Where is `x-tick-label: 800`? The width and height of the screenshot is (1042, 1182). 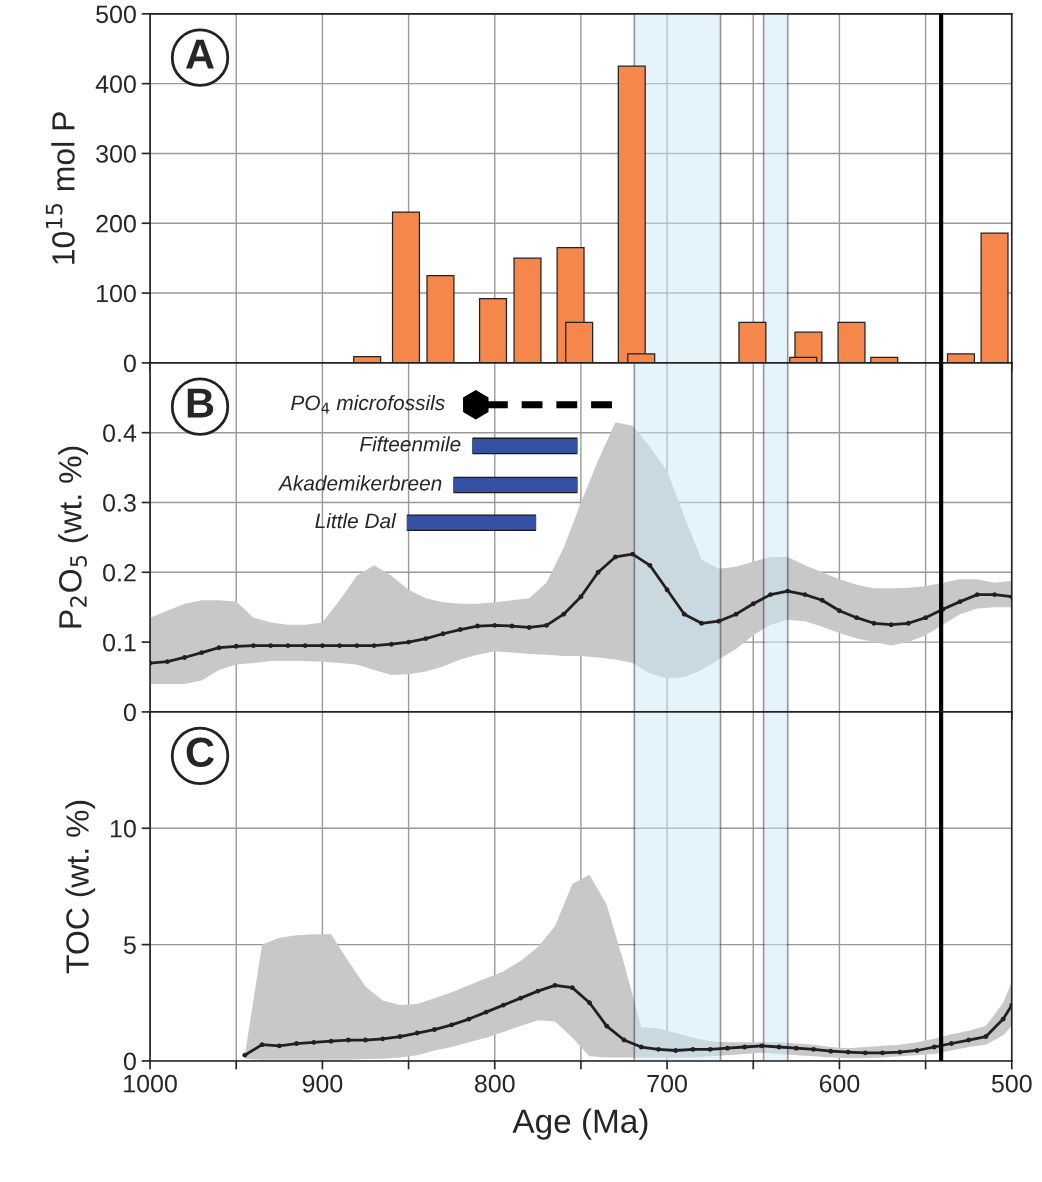
x-tick-label: 800 is located at coordinates (494, 1083).